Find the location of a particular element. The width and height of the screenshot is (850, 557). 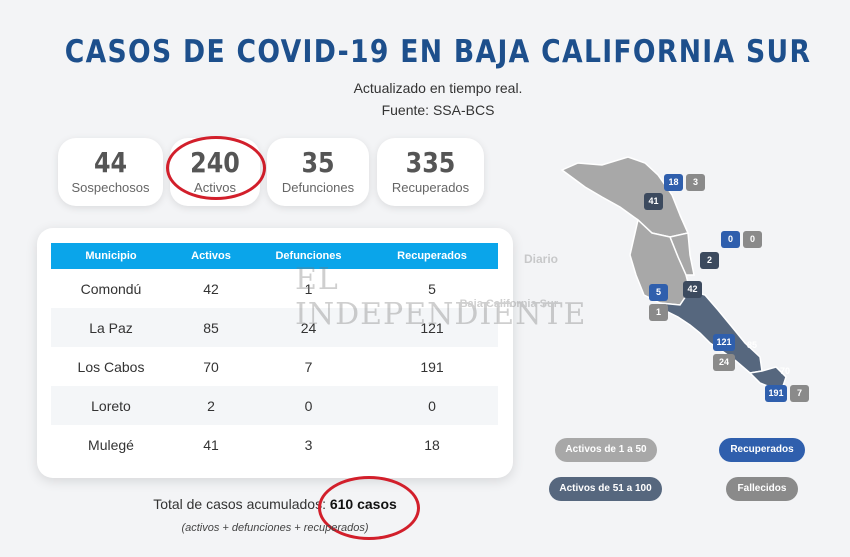

cell-defunciones: 3 is located at coordinates (308, 444).